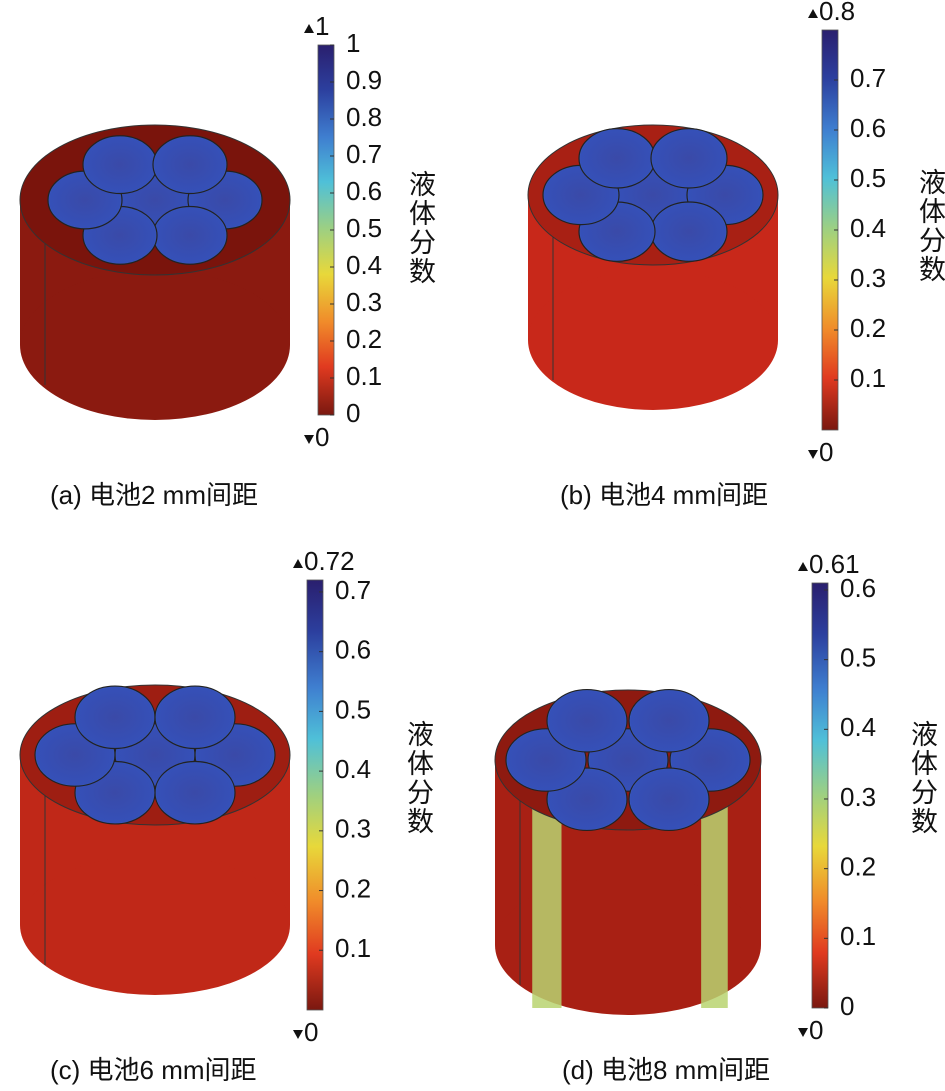 This screenshot has width=945, height=1091. What do you see at coordinates (353, 43) in the screenshot?
I see `colorbar-tick-label: 1` at bounding box center [353, 43].